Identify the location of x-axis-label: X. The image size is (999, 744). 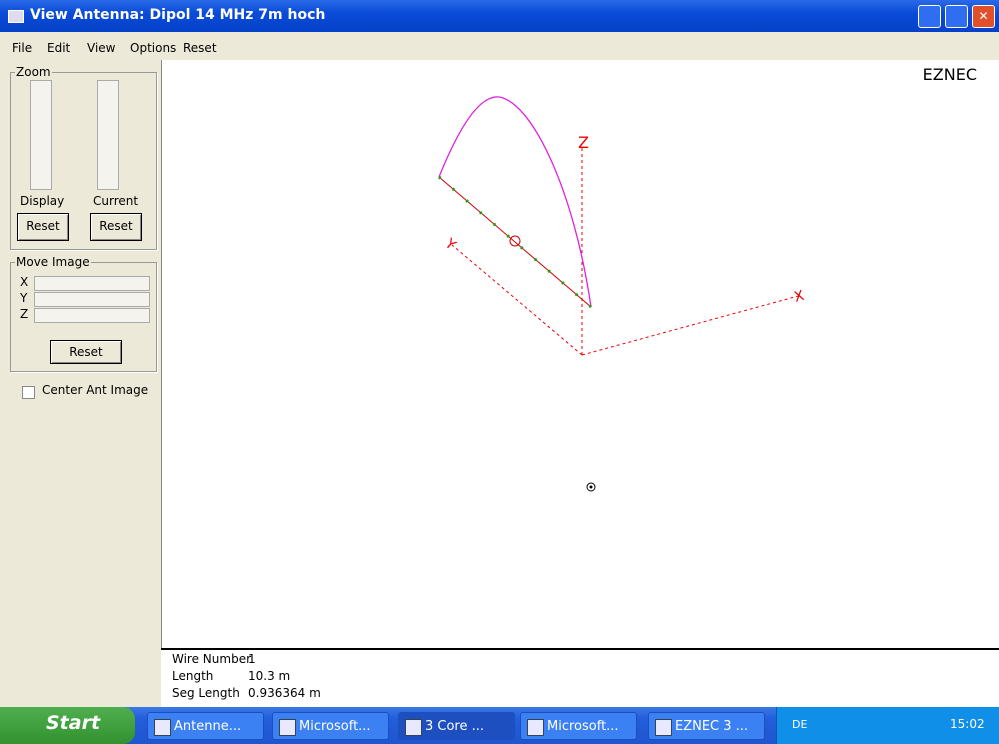
(799, 297).